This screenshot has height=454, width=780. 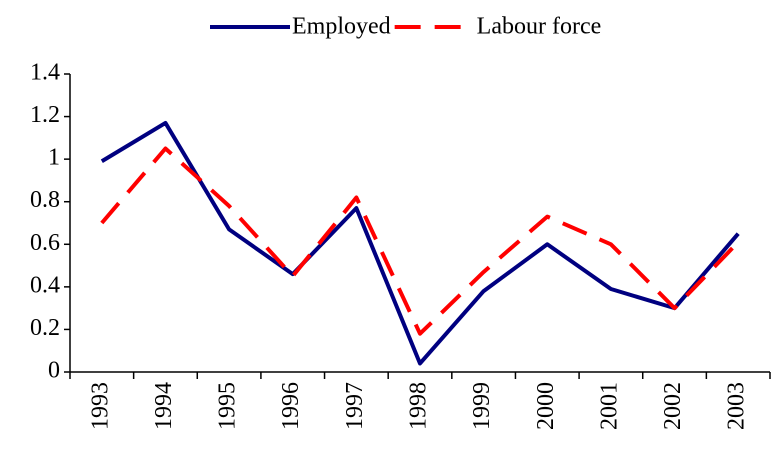 What do you see at coordinates (355, 406) in the screenshot?
I see `x-tick-label: 1997` at bounding box center [355, 406].